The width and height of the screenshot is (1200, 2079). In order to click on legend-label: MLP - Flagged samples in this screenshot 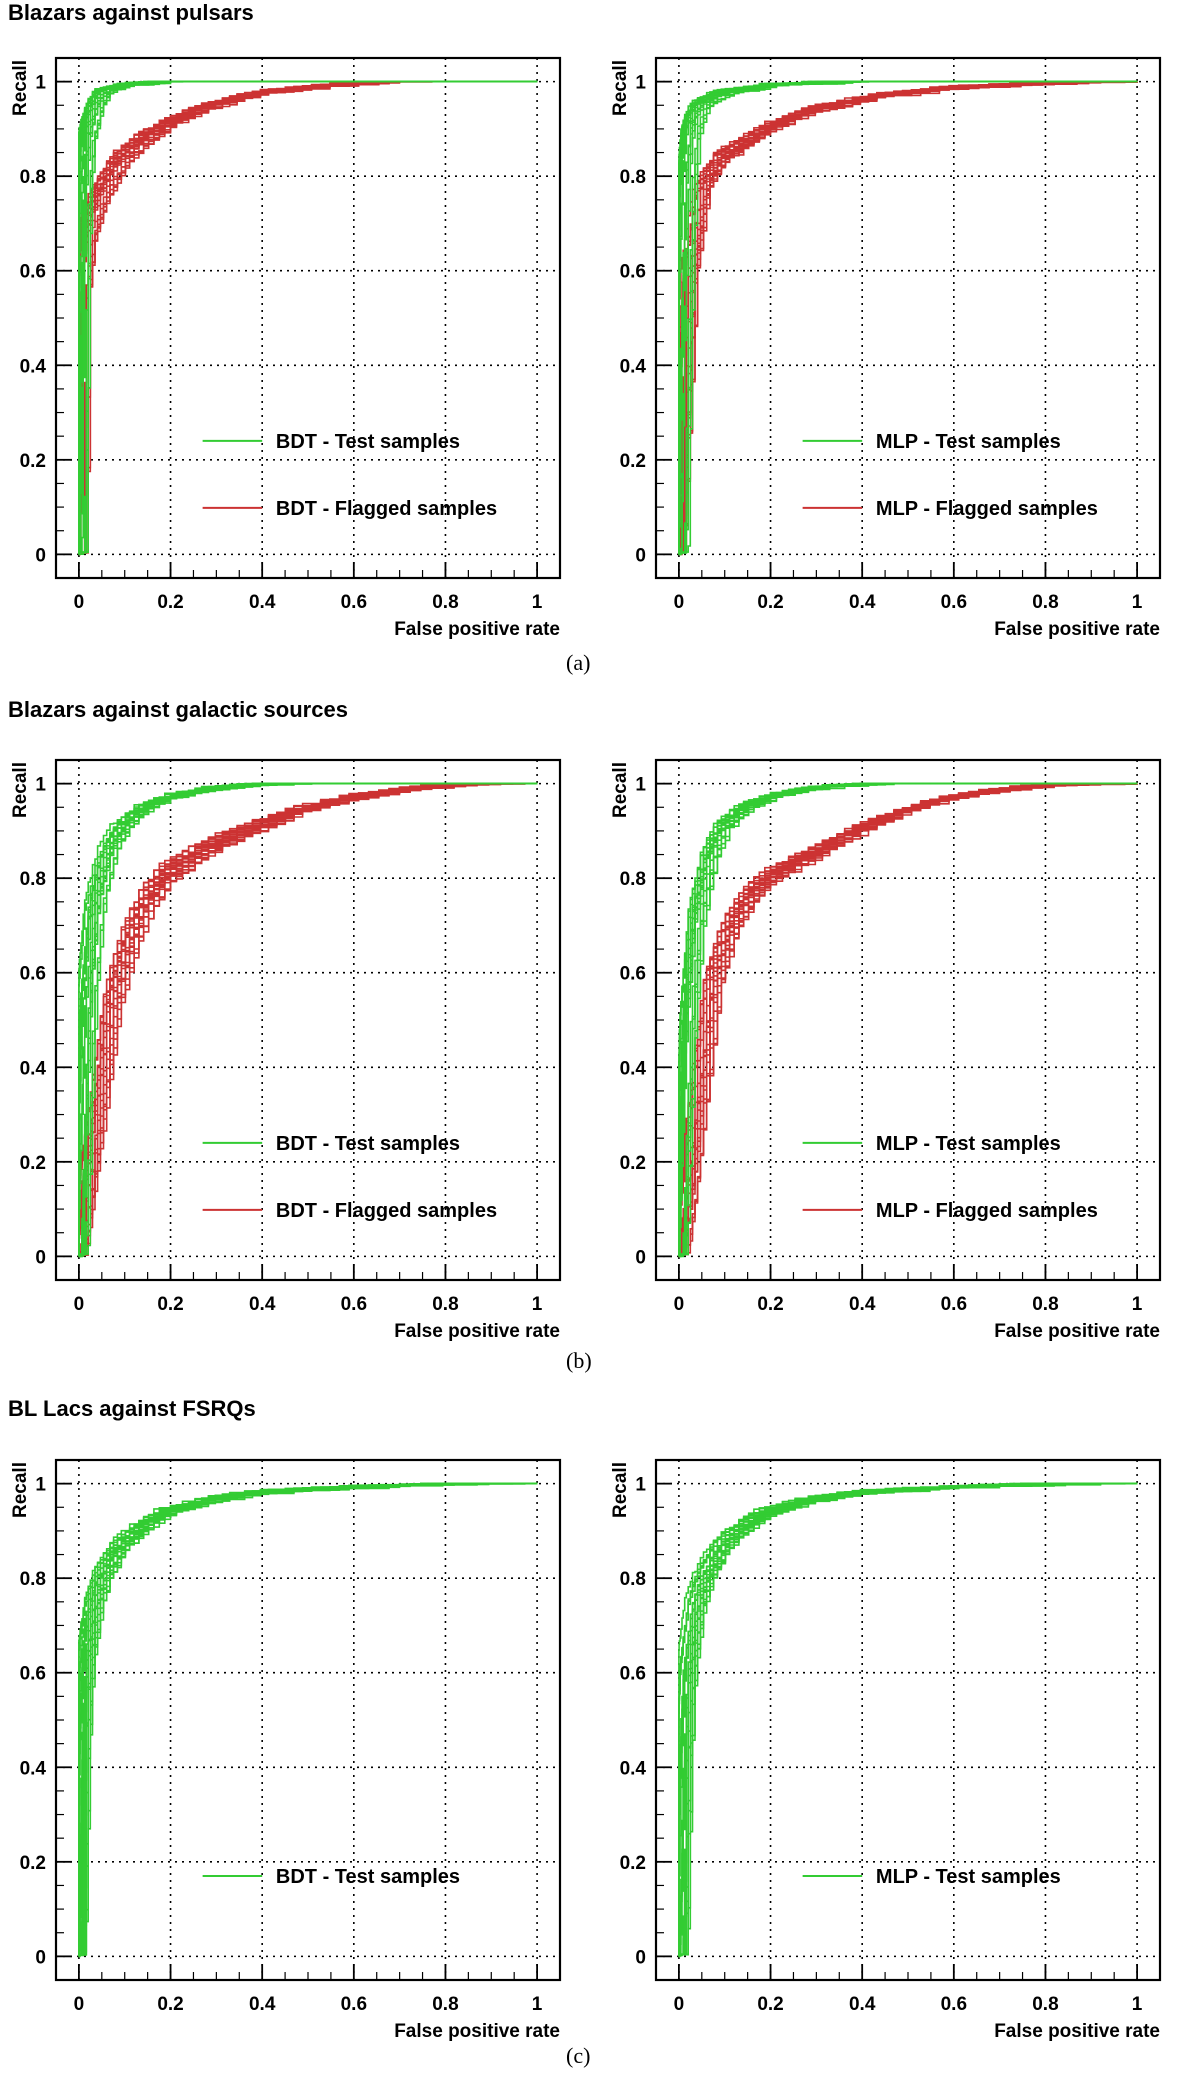, I will do `click(987, 1211)`.